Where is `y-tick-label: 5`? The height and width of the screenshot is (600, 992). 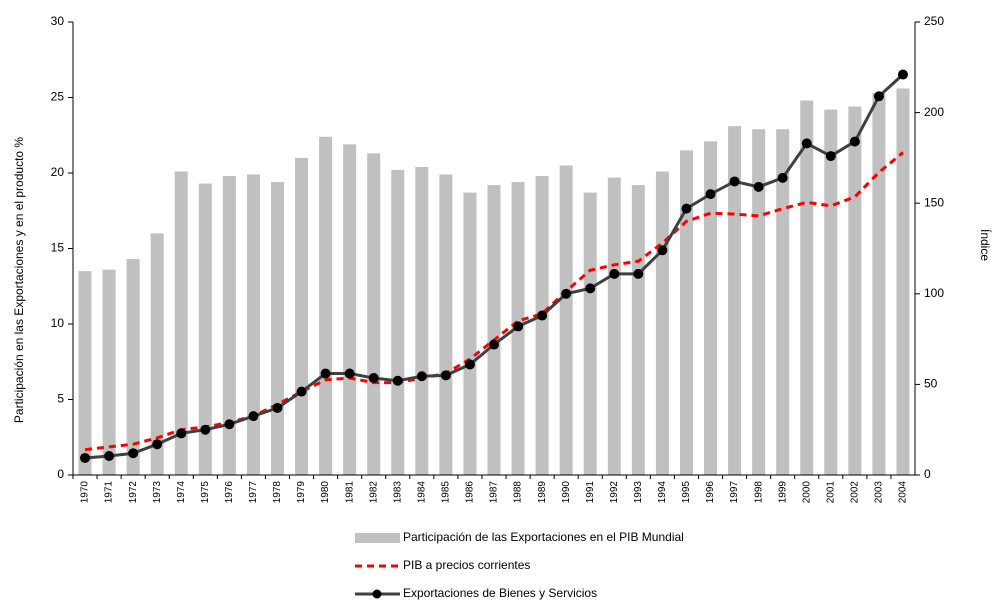
y-tick-label: 5 is located at coordinates (60, 399).